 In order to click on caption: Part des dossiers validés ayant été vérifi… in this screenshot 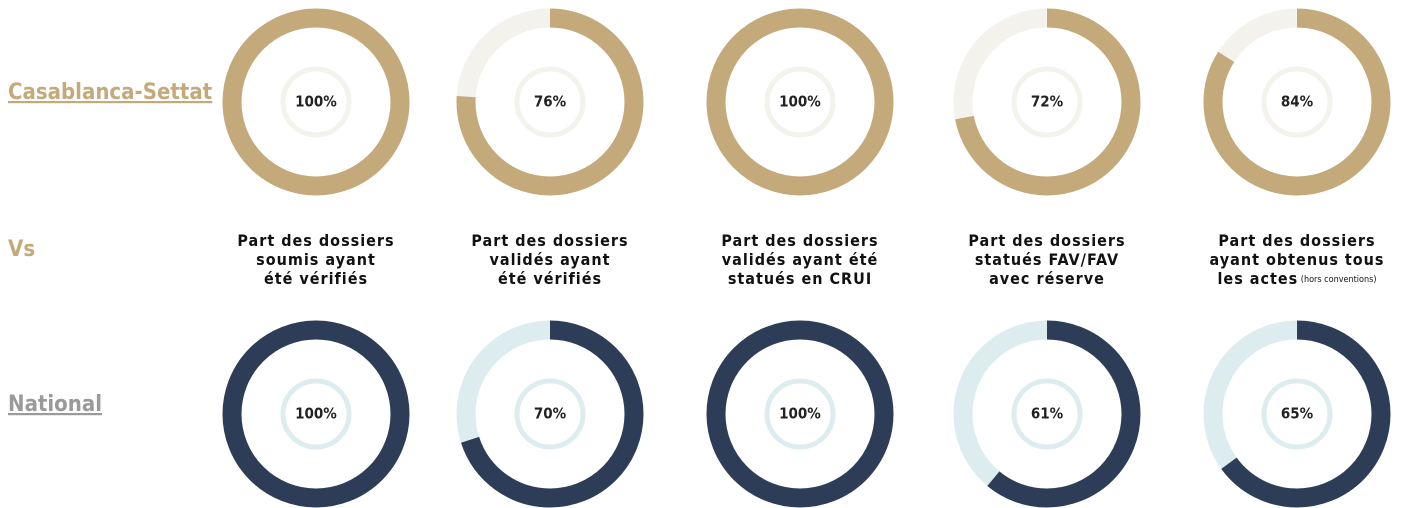, I will do `click(549, 259)`.